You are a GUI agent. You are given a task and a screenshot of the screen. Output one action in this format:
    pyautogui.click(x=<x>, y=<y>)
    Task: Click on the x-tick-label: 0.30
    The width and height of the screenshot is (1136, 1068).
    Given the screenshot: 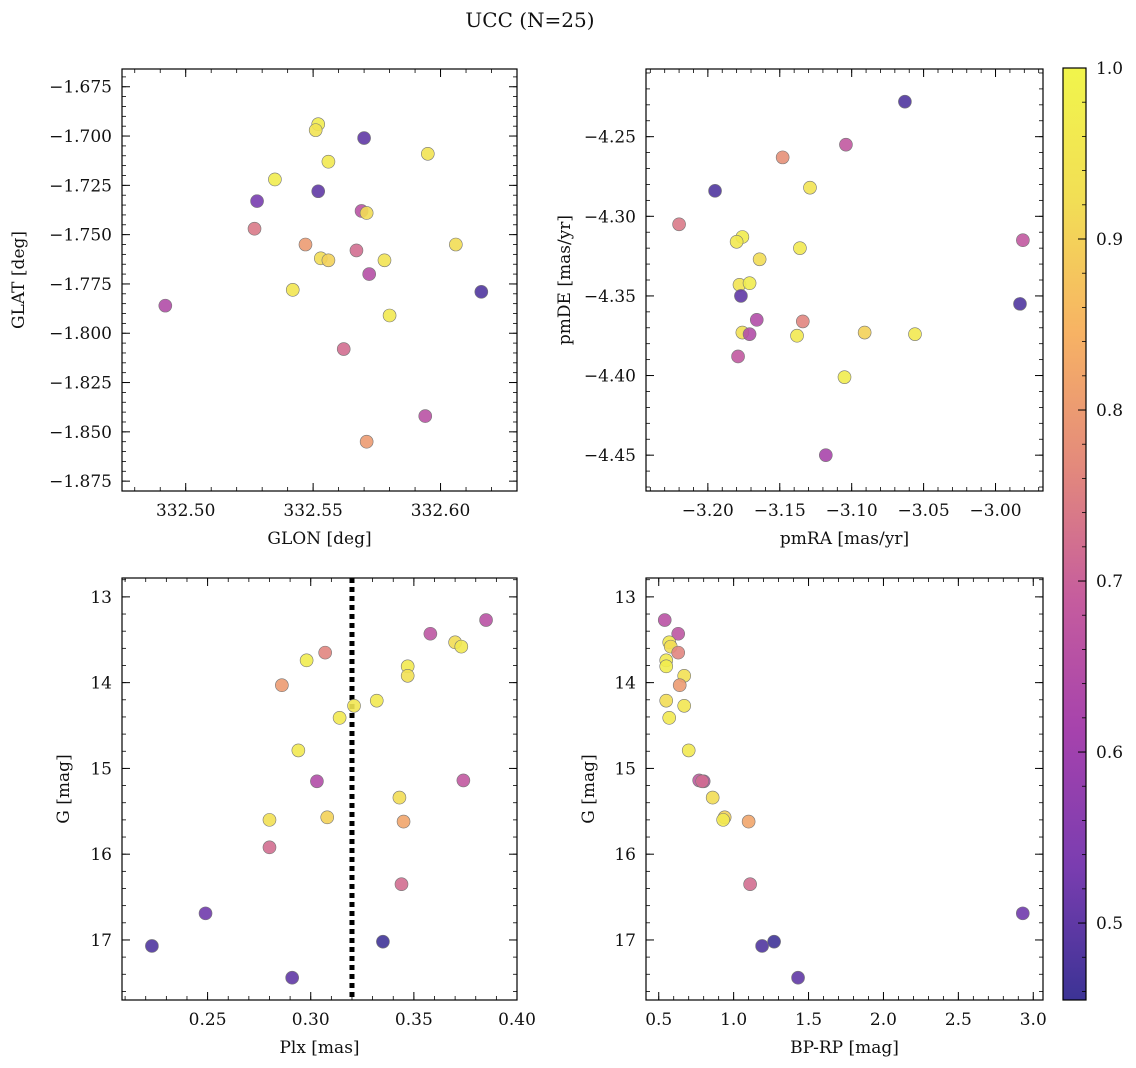 What is the action you would take?
    pyautogui.click(x=311, y=1020)
    